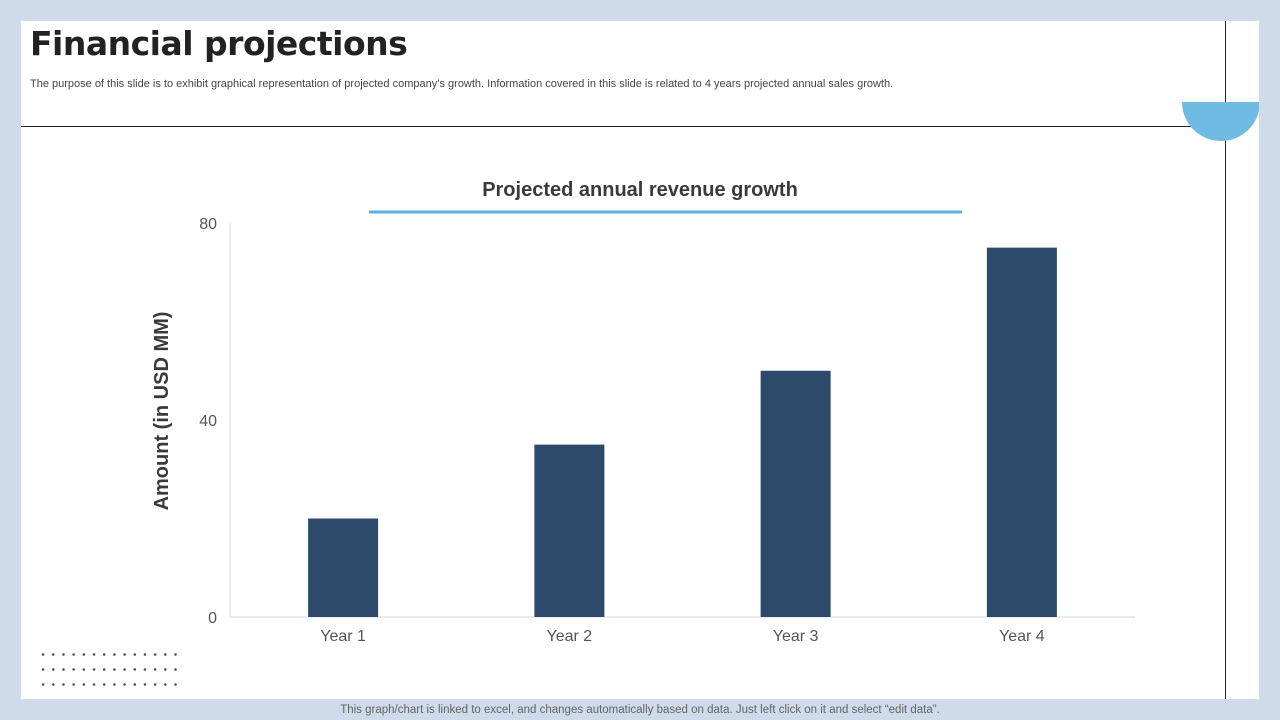 This screenshot has height=720, width=1280. Describe the element at coordinates (1225, 360) in the screenshot. I see `right-vertical-divider` at that location.